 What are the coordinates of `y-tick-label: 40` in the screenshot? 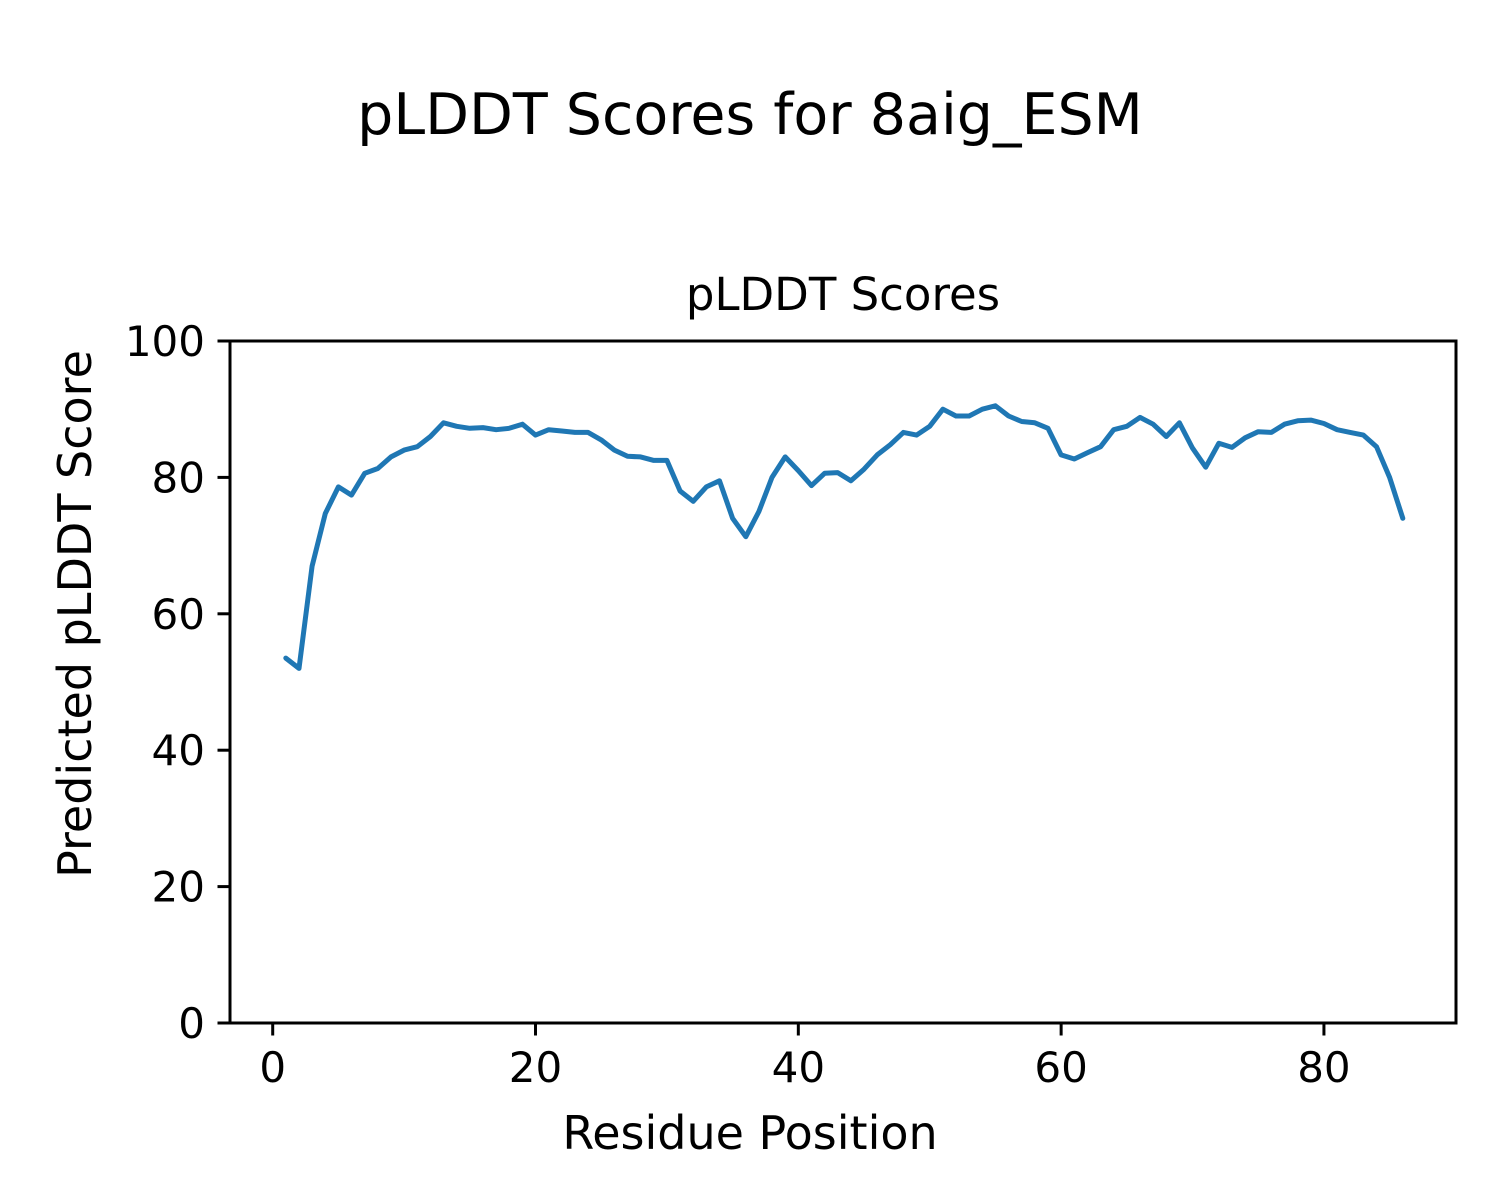 It's located at (178, 750).